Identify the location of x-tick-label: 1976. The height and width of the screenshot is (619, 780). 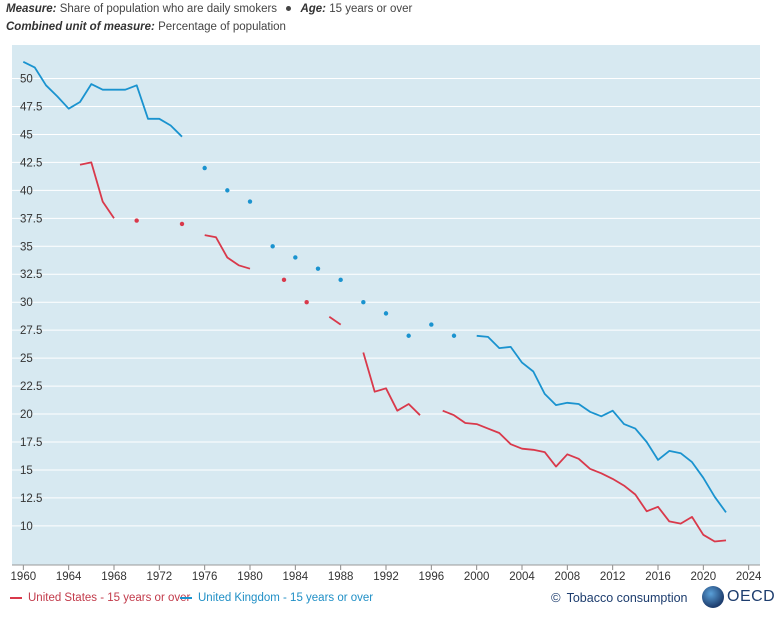
(205, 577).